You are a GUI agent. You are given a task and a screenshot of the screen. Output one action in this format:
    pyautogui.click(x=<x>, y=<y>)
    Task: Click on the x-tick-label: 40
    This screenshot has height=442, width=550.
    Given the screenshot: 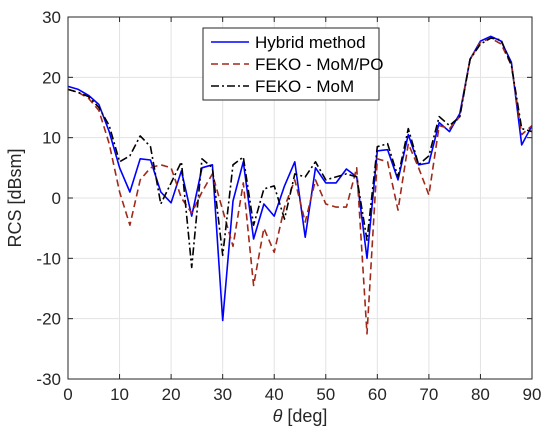 What is the action you would take?
    pyautogui.click(x=274, y=394)
    